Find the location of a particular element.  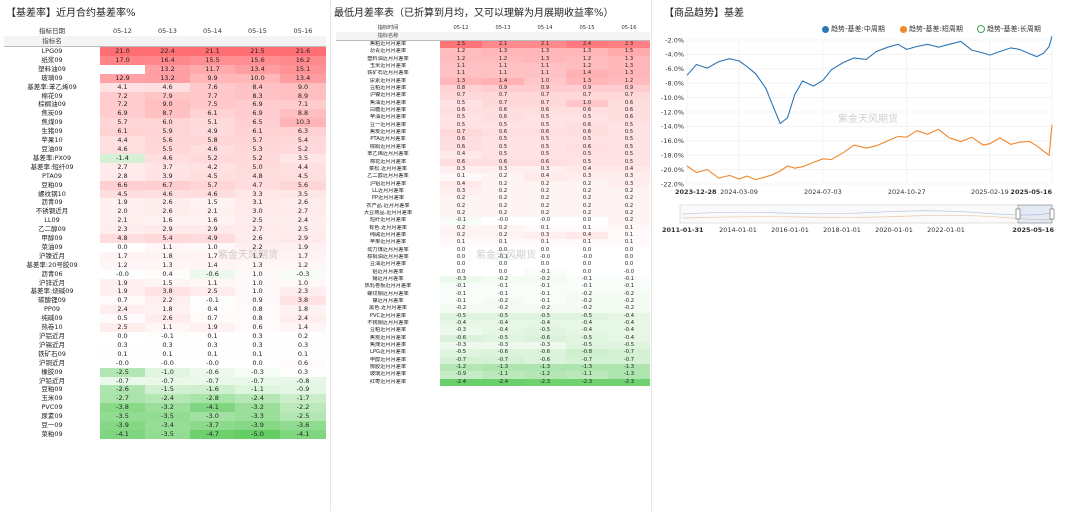

value-cell: 8.8 is located at coordinates (303, 114).